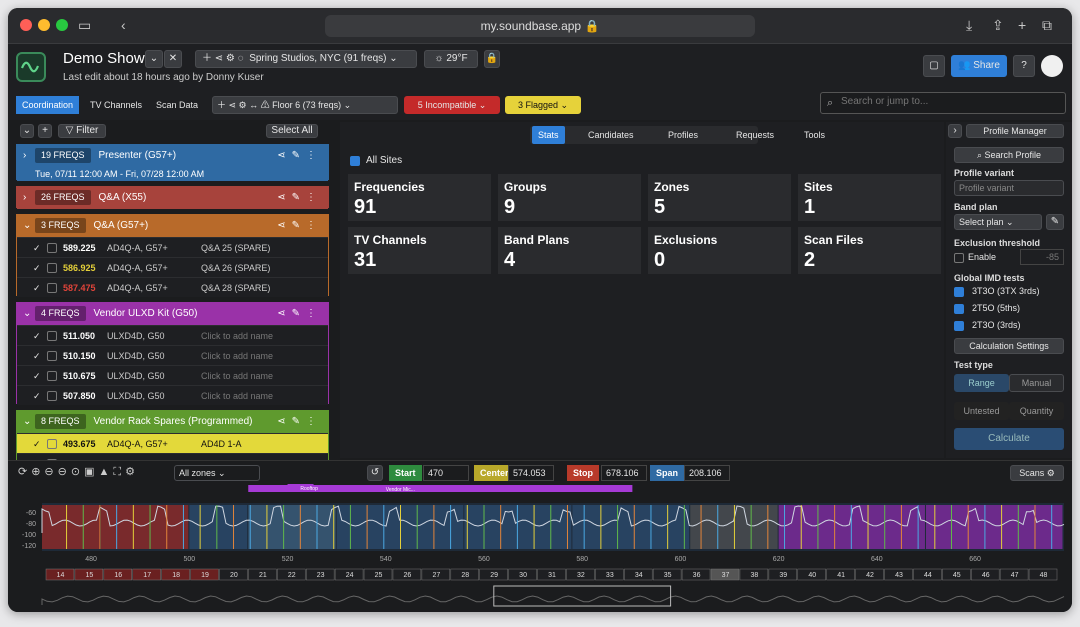 Image resolution: width=1080 pixels, height=627 pixels. I want to click on span-input: 208.106, so click(707, 473).